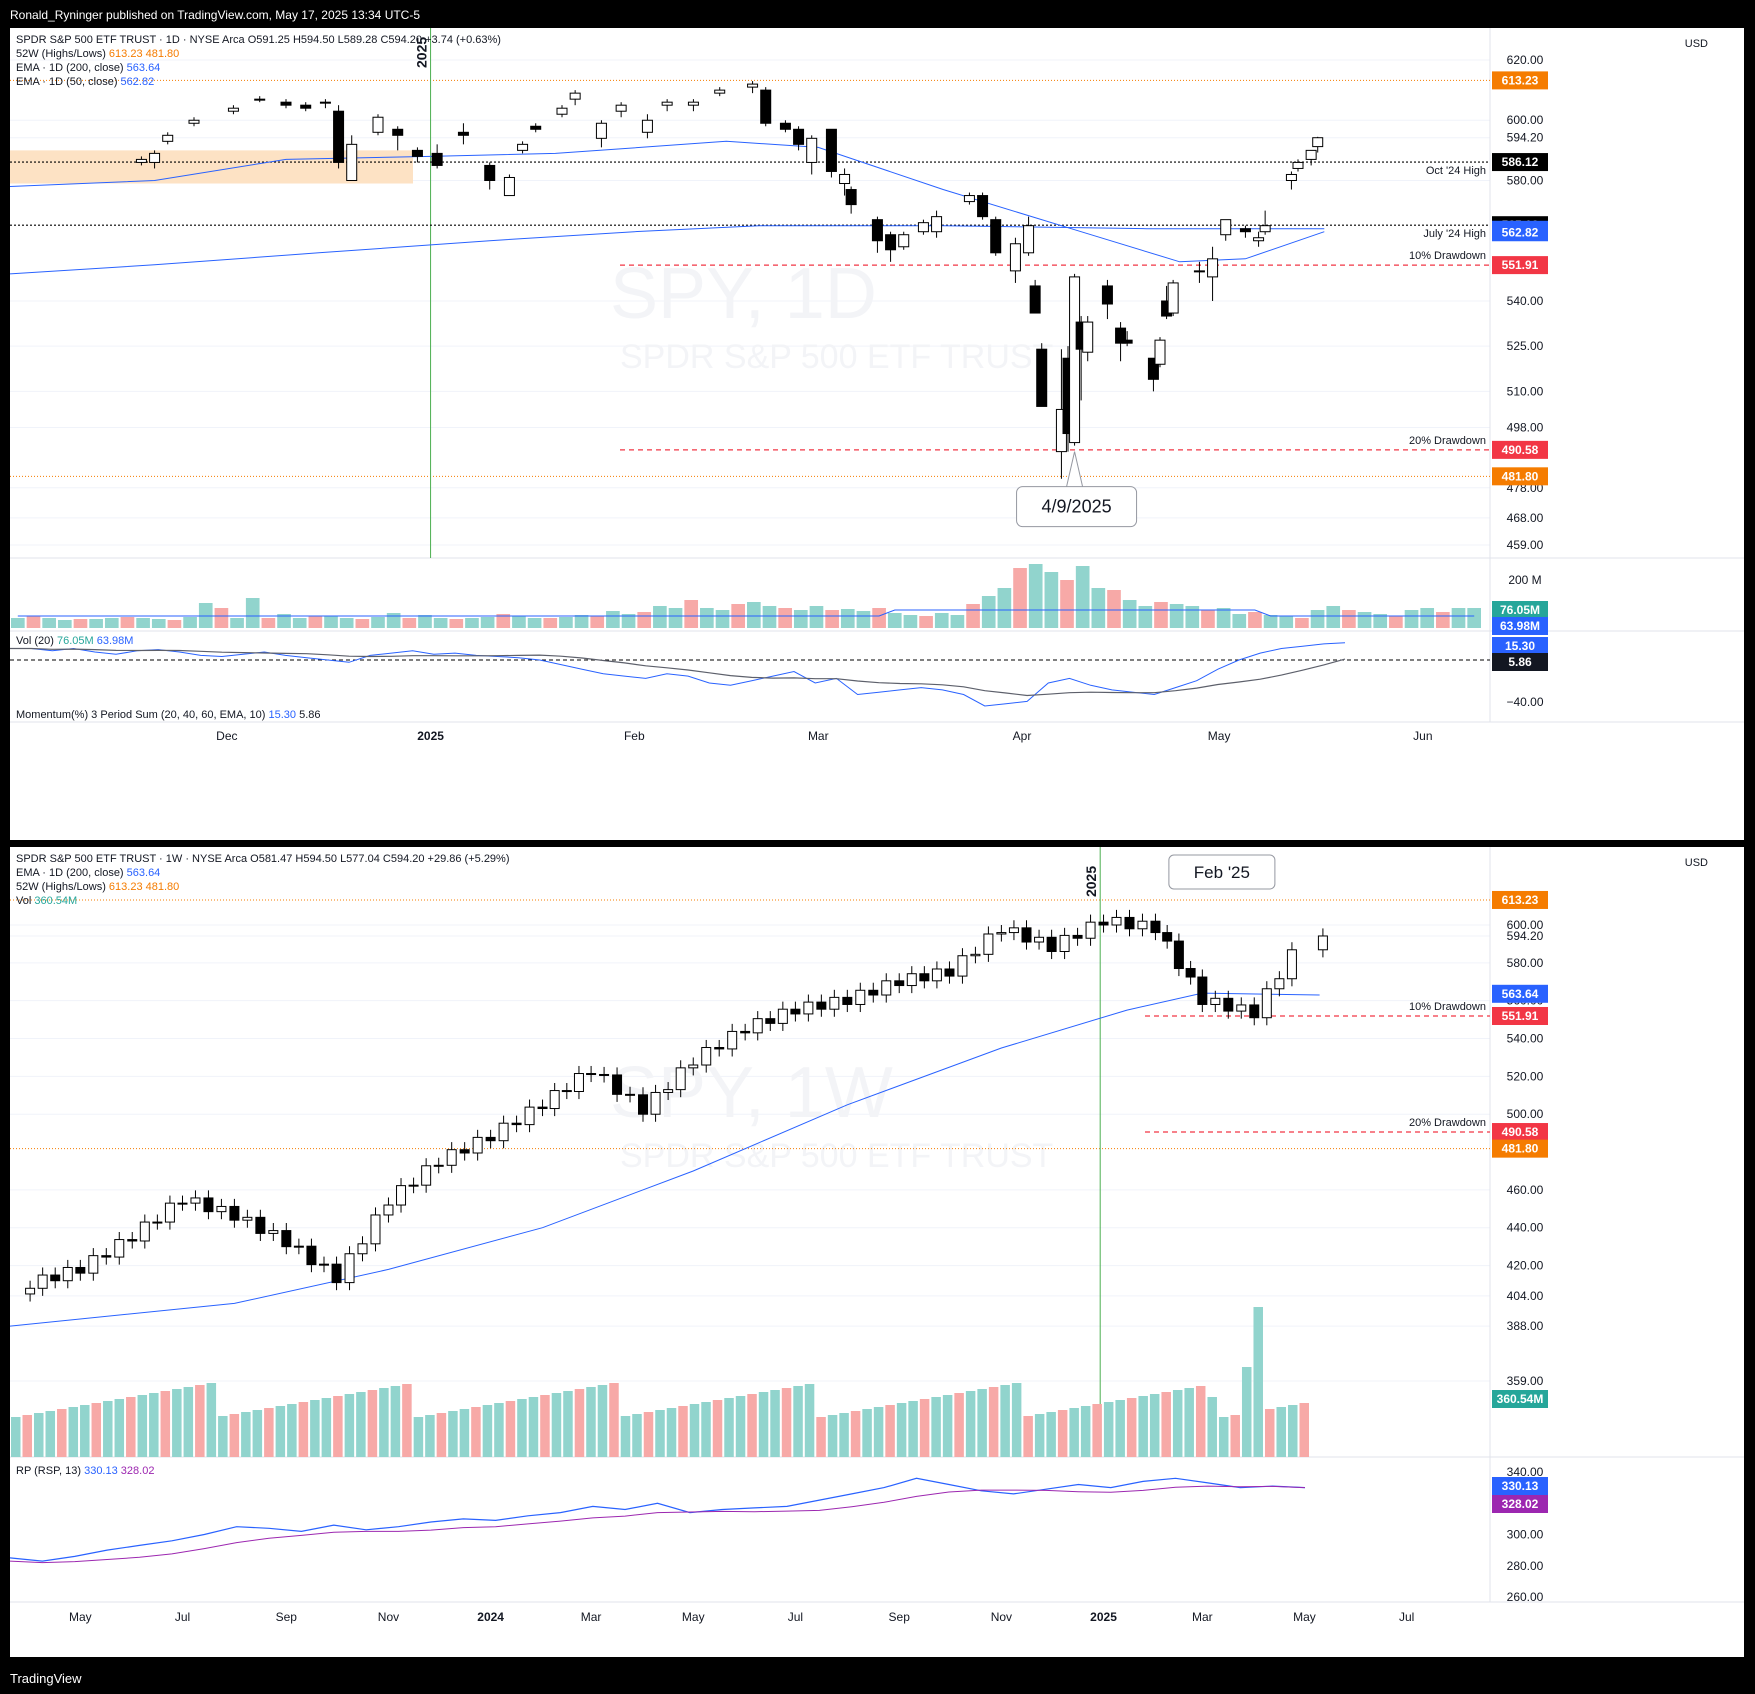  What do you see at coordinates (24, 901) in the screenshot?
I see `legend-label: Vol` at bounding box center [24, 901].